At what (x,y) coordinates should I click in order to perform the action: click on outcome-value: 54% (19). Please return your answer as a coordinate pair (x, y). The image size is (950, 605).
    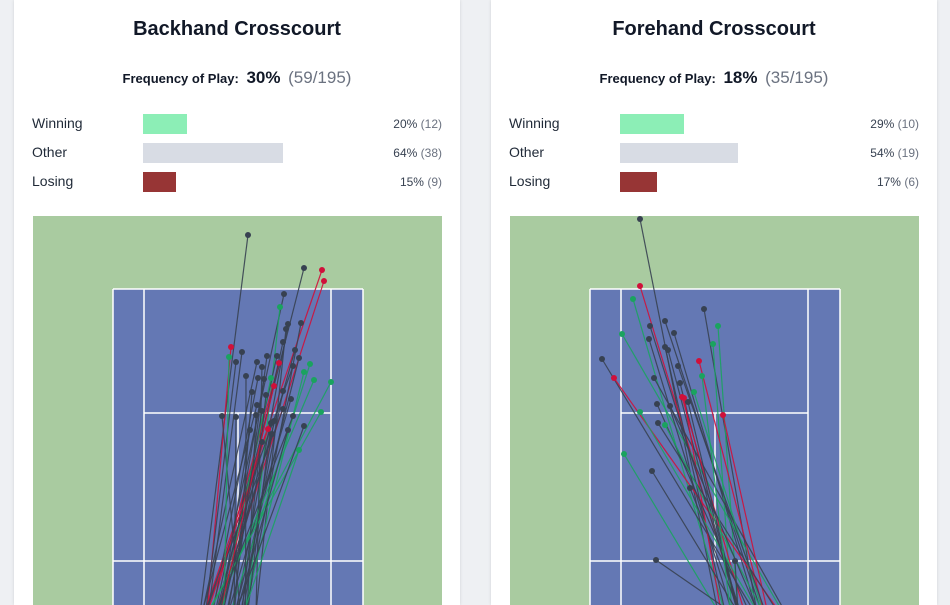
    Looking at the image, I should click on (894, 153).